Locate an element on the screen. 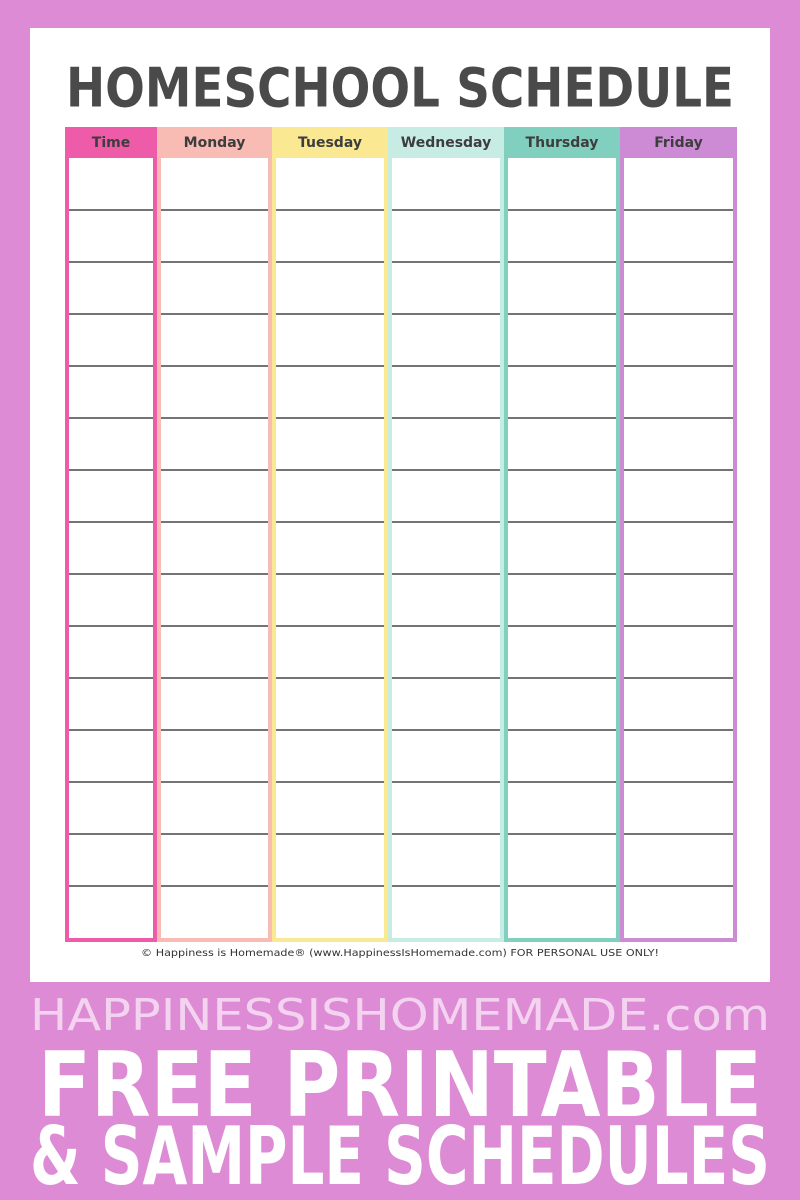 Image resolution: width=800 pixels, height=1200 pixels. banner-line: FREE PRINTABLE is located at coordinates (400, 1085).